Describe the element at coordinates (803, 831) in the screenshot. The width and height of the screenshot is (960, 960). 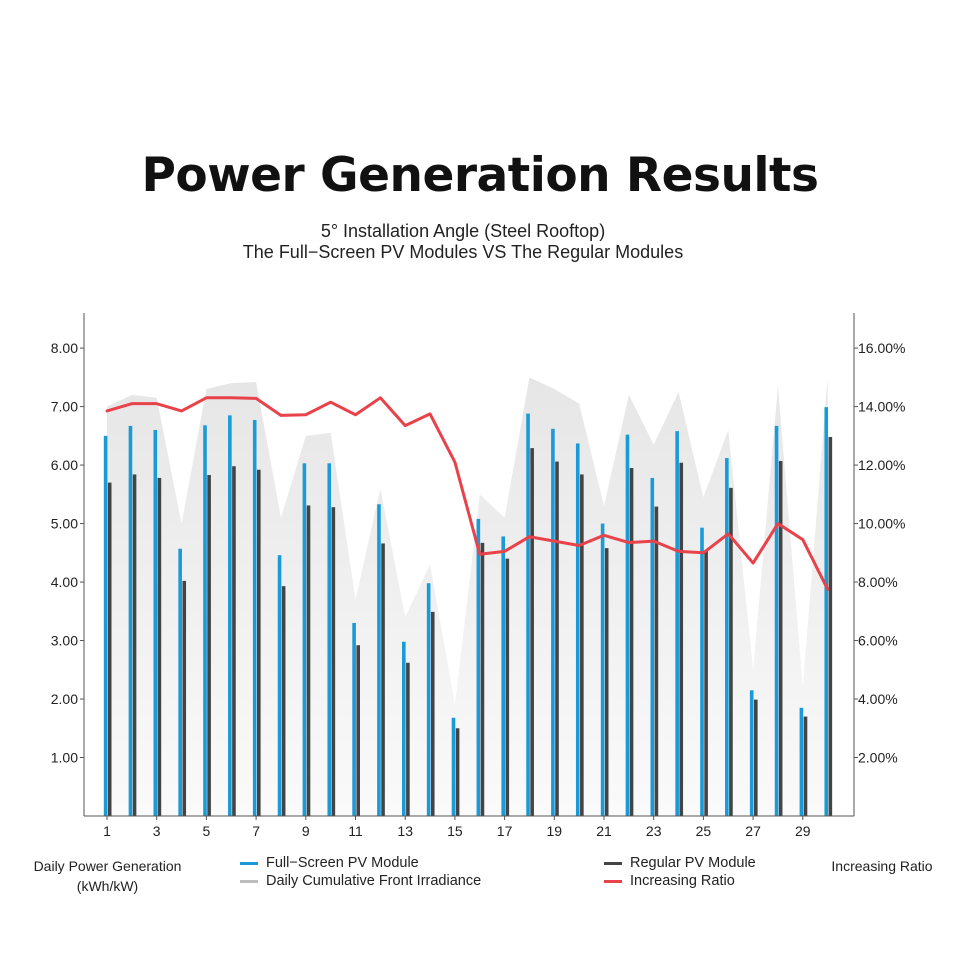
I see `x-tick-label: 29` at that location.